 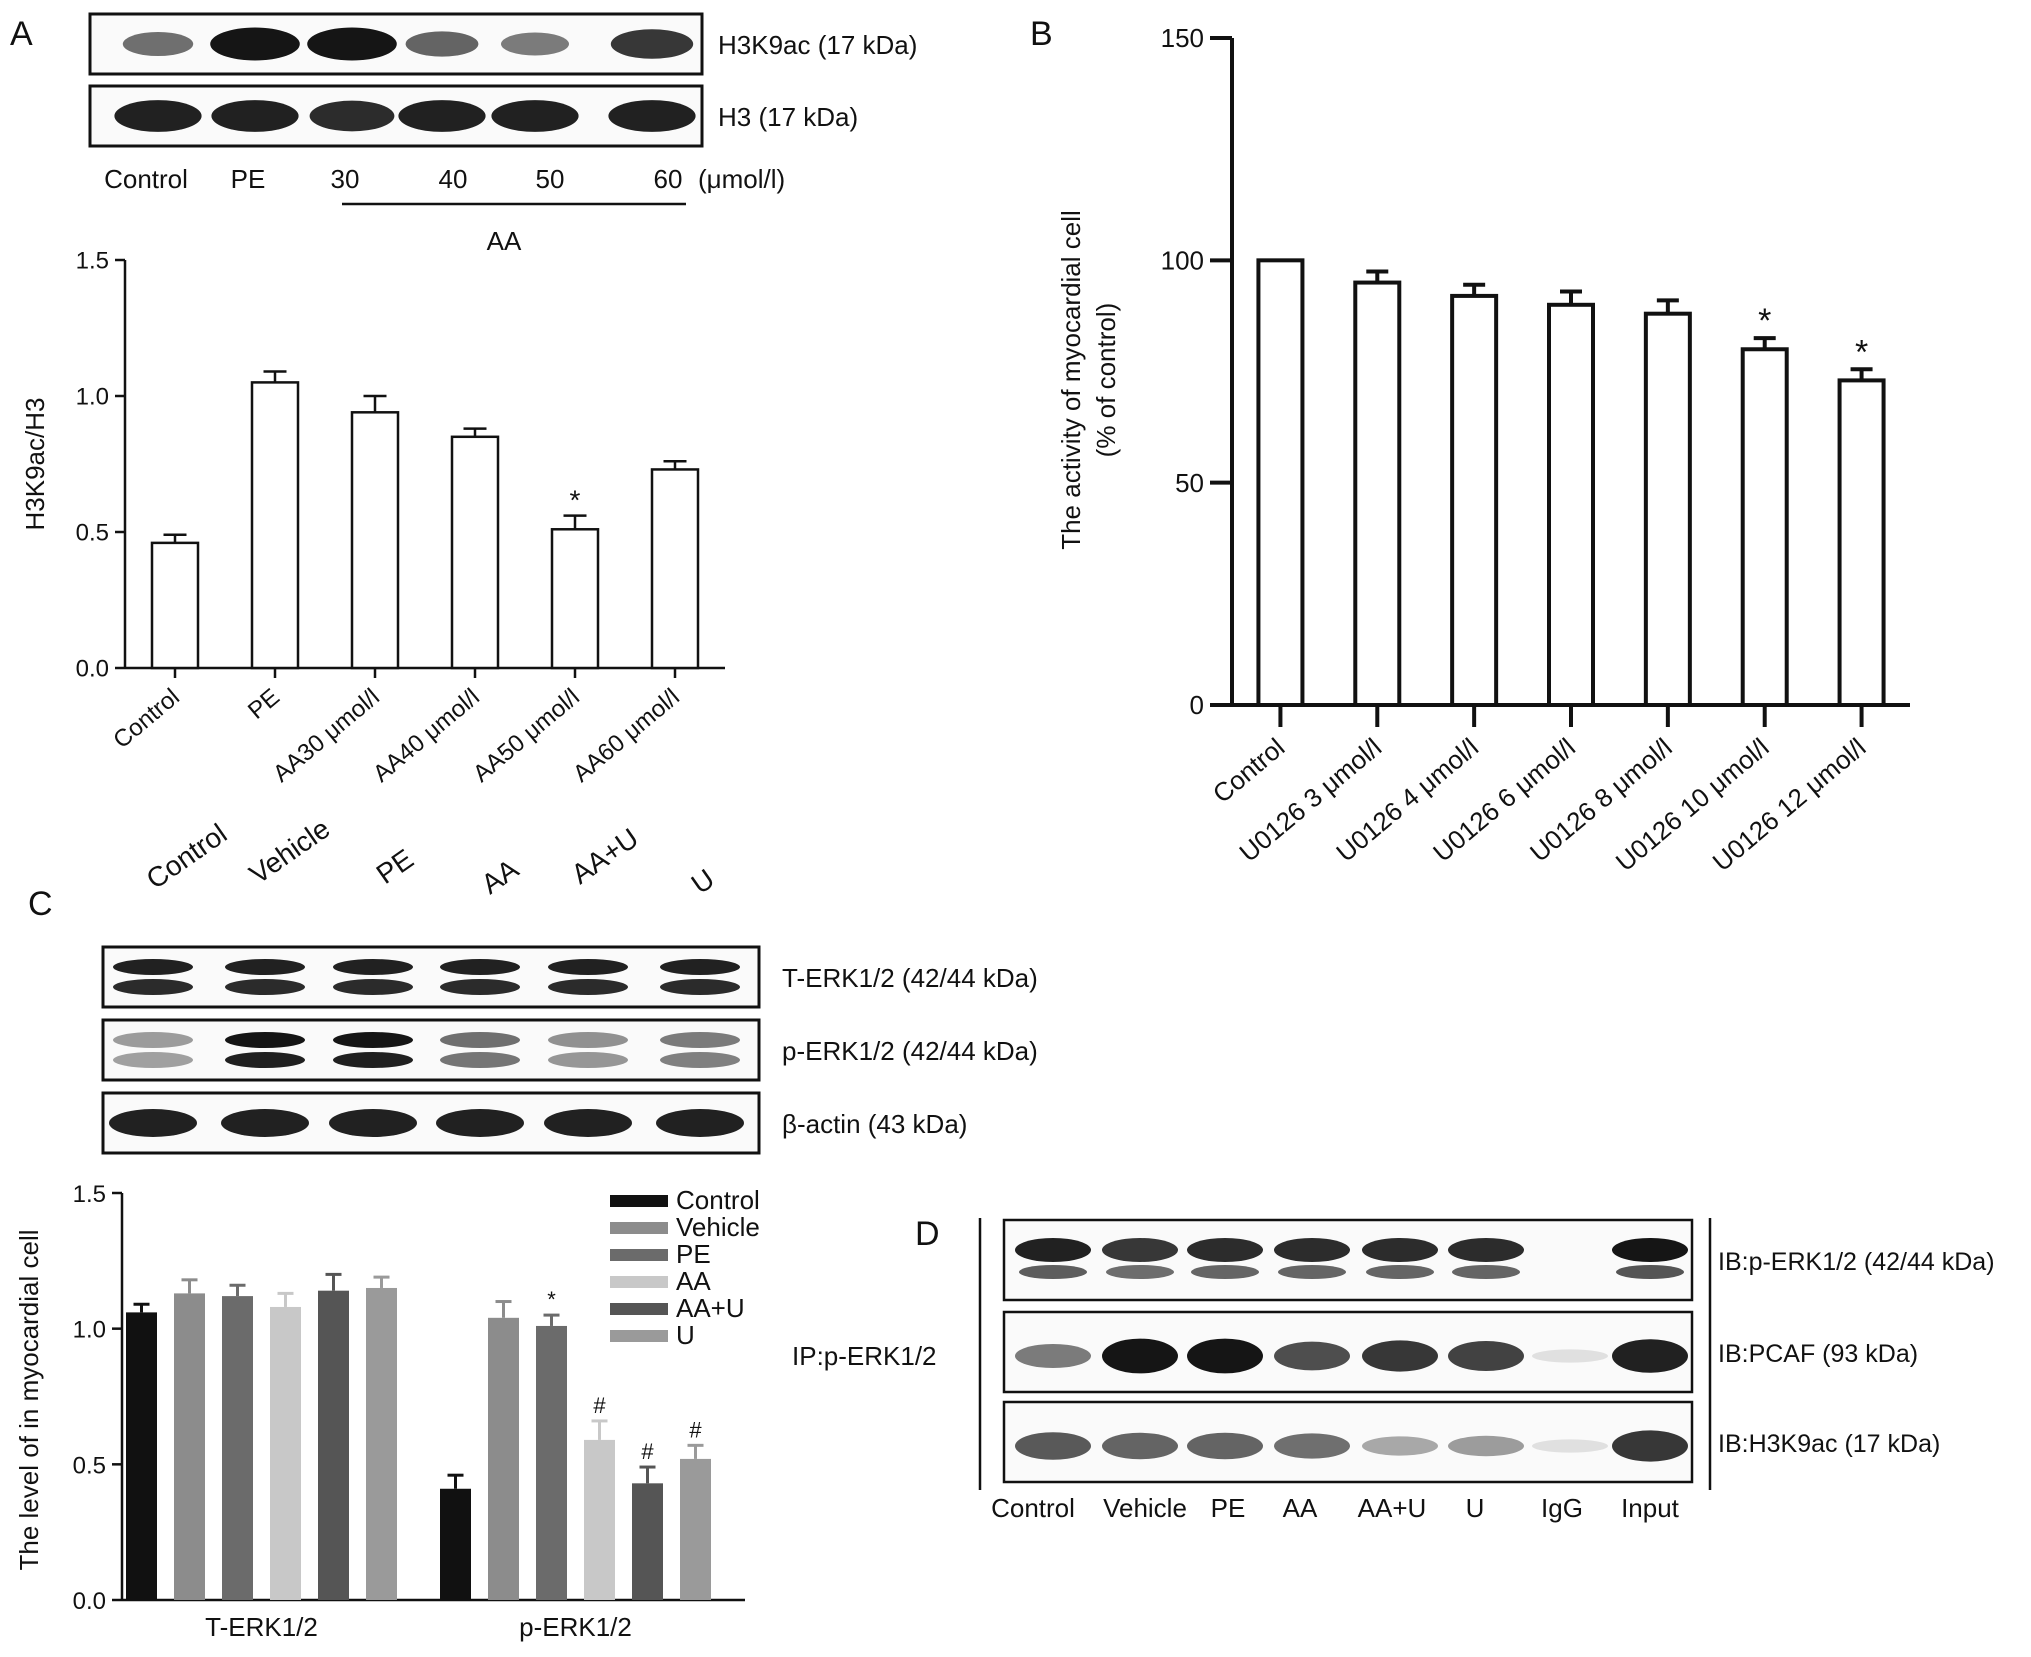 What do you see at coordinates (1650, 1508) in the screenshot?
I see `blot-d-lane-label: Input` at bounding box center [1650, 1508].